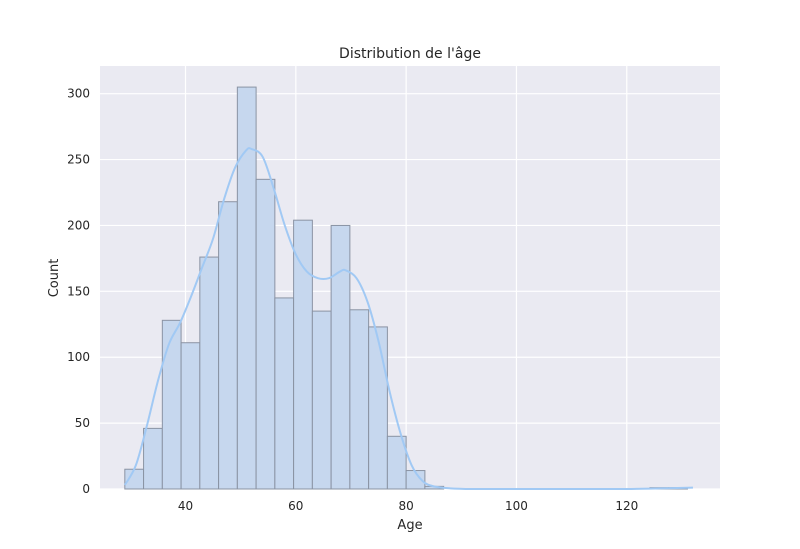 This screenshot has height=549, width=800. Describe the element at coordinates (78, 357) in the screenshot. I see `y-tick-label: 100` at that location.